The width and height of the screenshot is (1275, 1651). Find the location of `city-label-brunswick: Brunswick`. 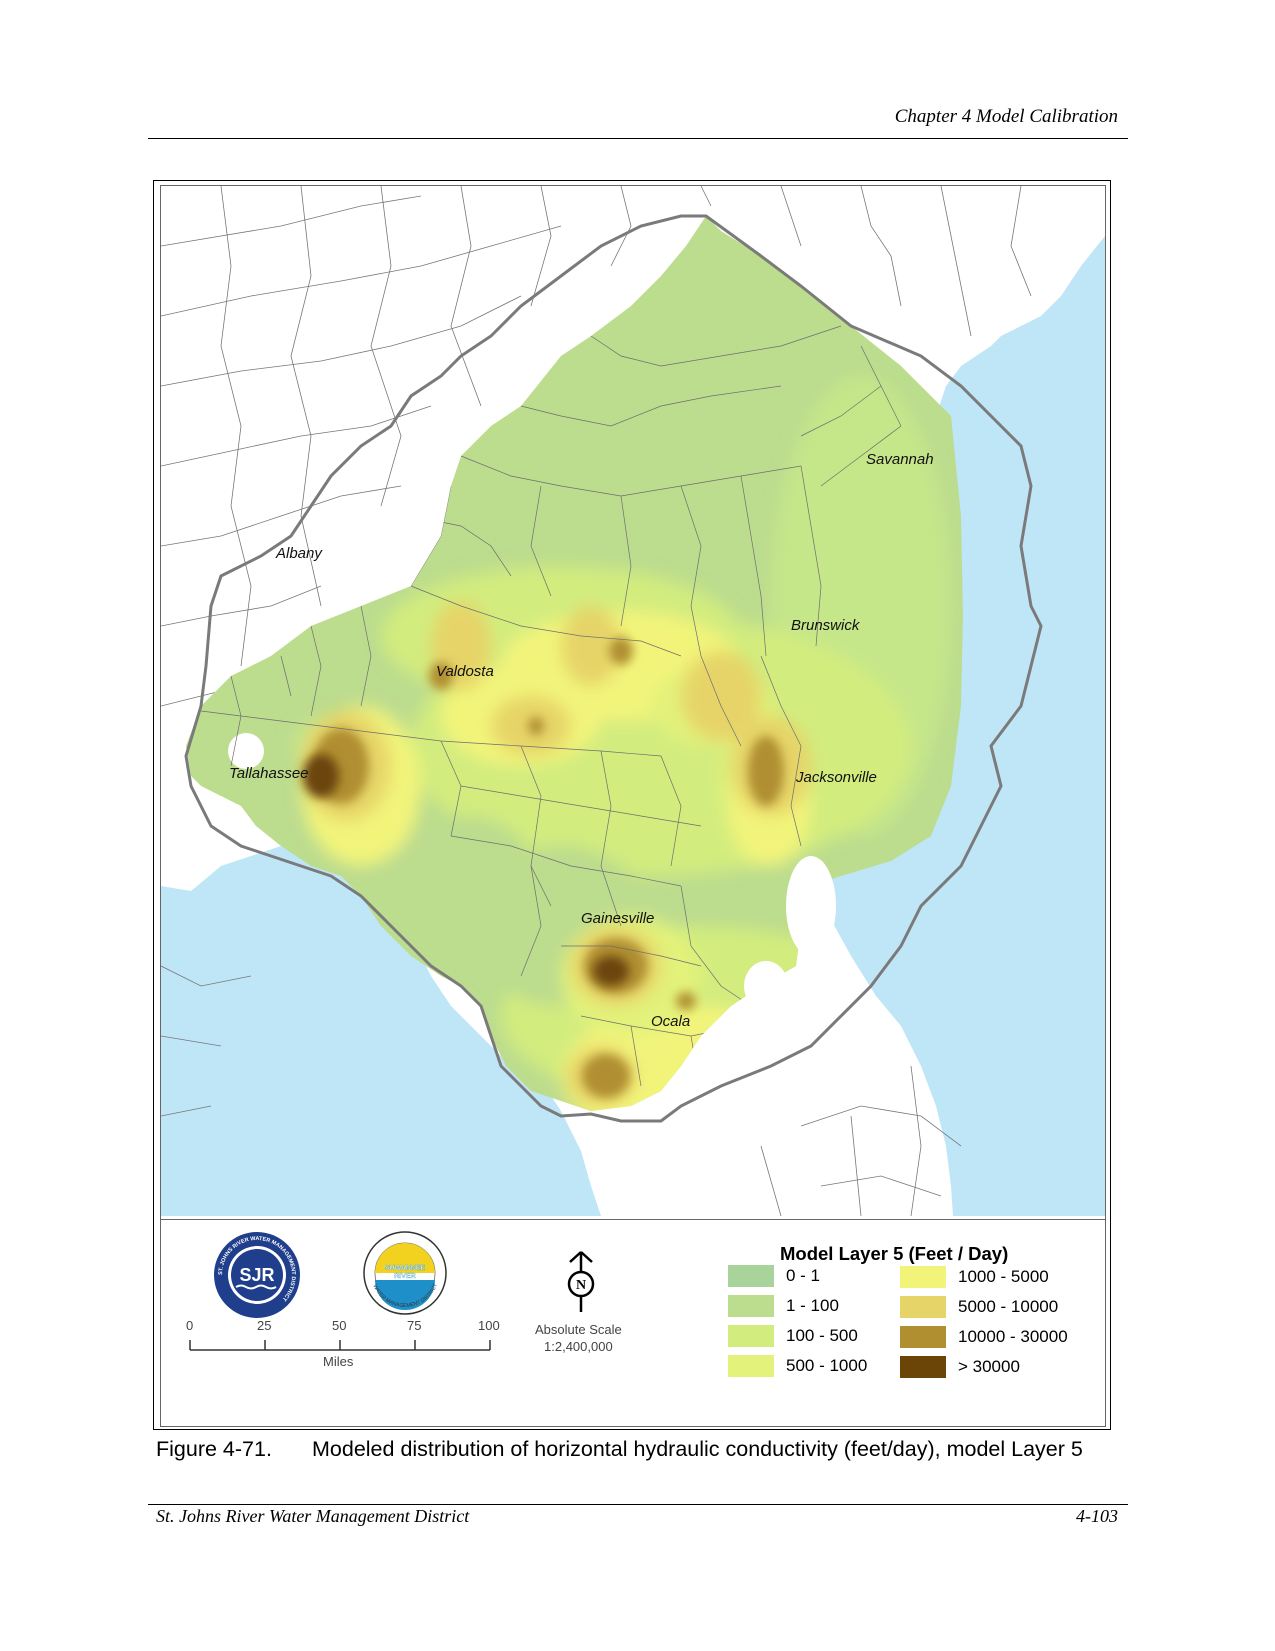

city-label-brunswick: Brunswick is located at coordinates (826, 625).